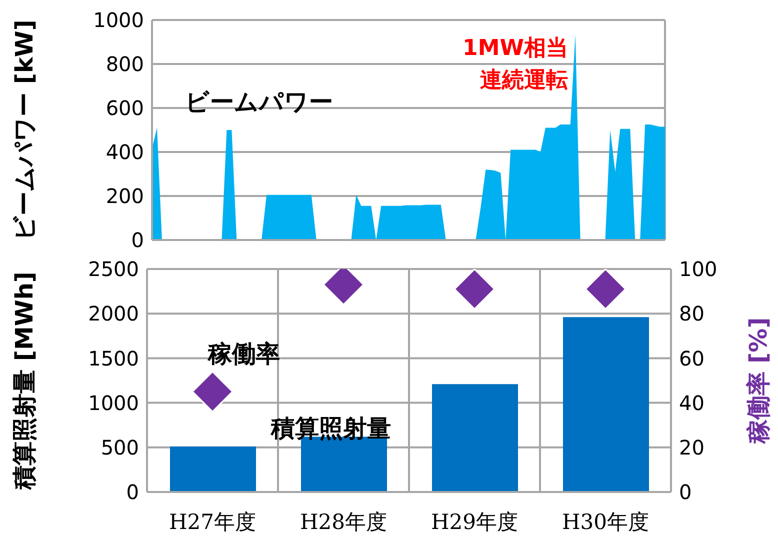 The image size is (778, 555). Describe the element at coordinates (698, 269) in the screenshot. I see `y2-tick-label: 100` at that location.